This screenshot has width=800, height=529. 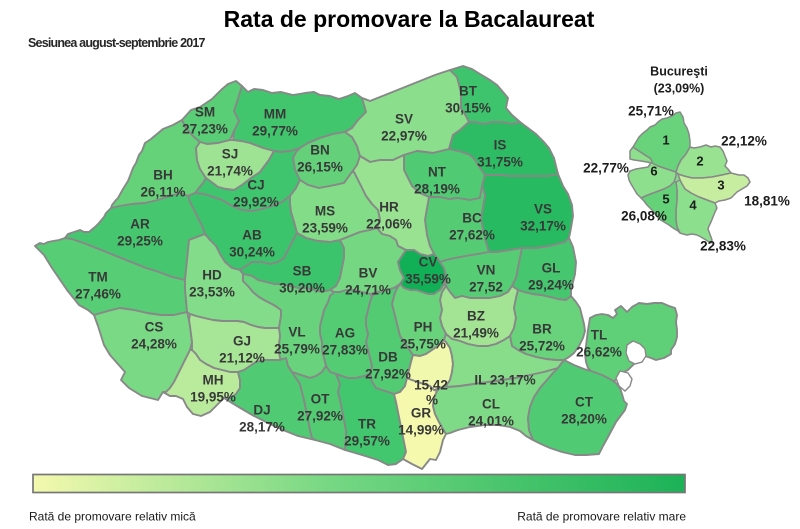 I want to click on svg-text: 22,06%, so click(x=389, y=224).